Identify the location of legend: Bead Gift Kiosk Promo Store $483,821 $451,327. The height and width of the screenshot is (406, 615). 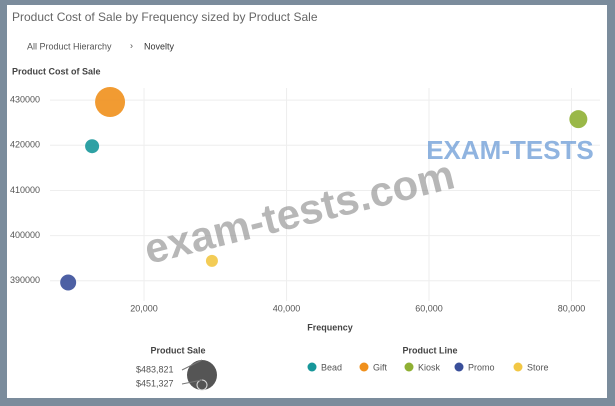
(342, 375).